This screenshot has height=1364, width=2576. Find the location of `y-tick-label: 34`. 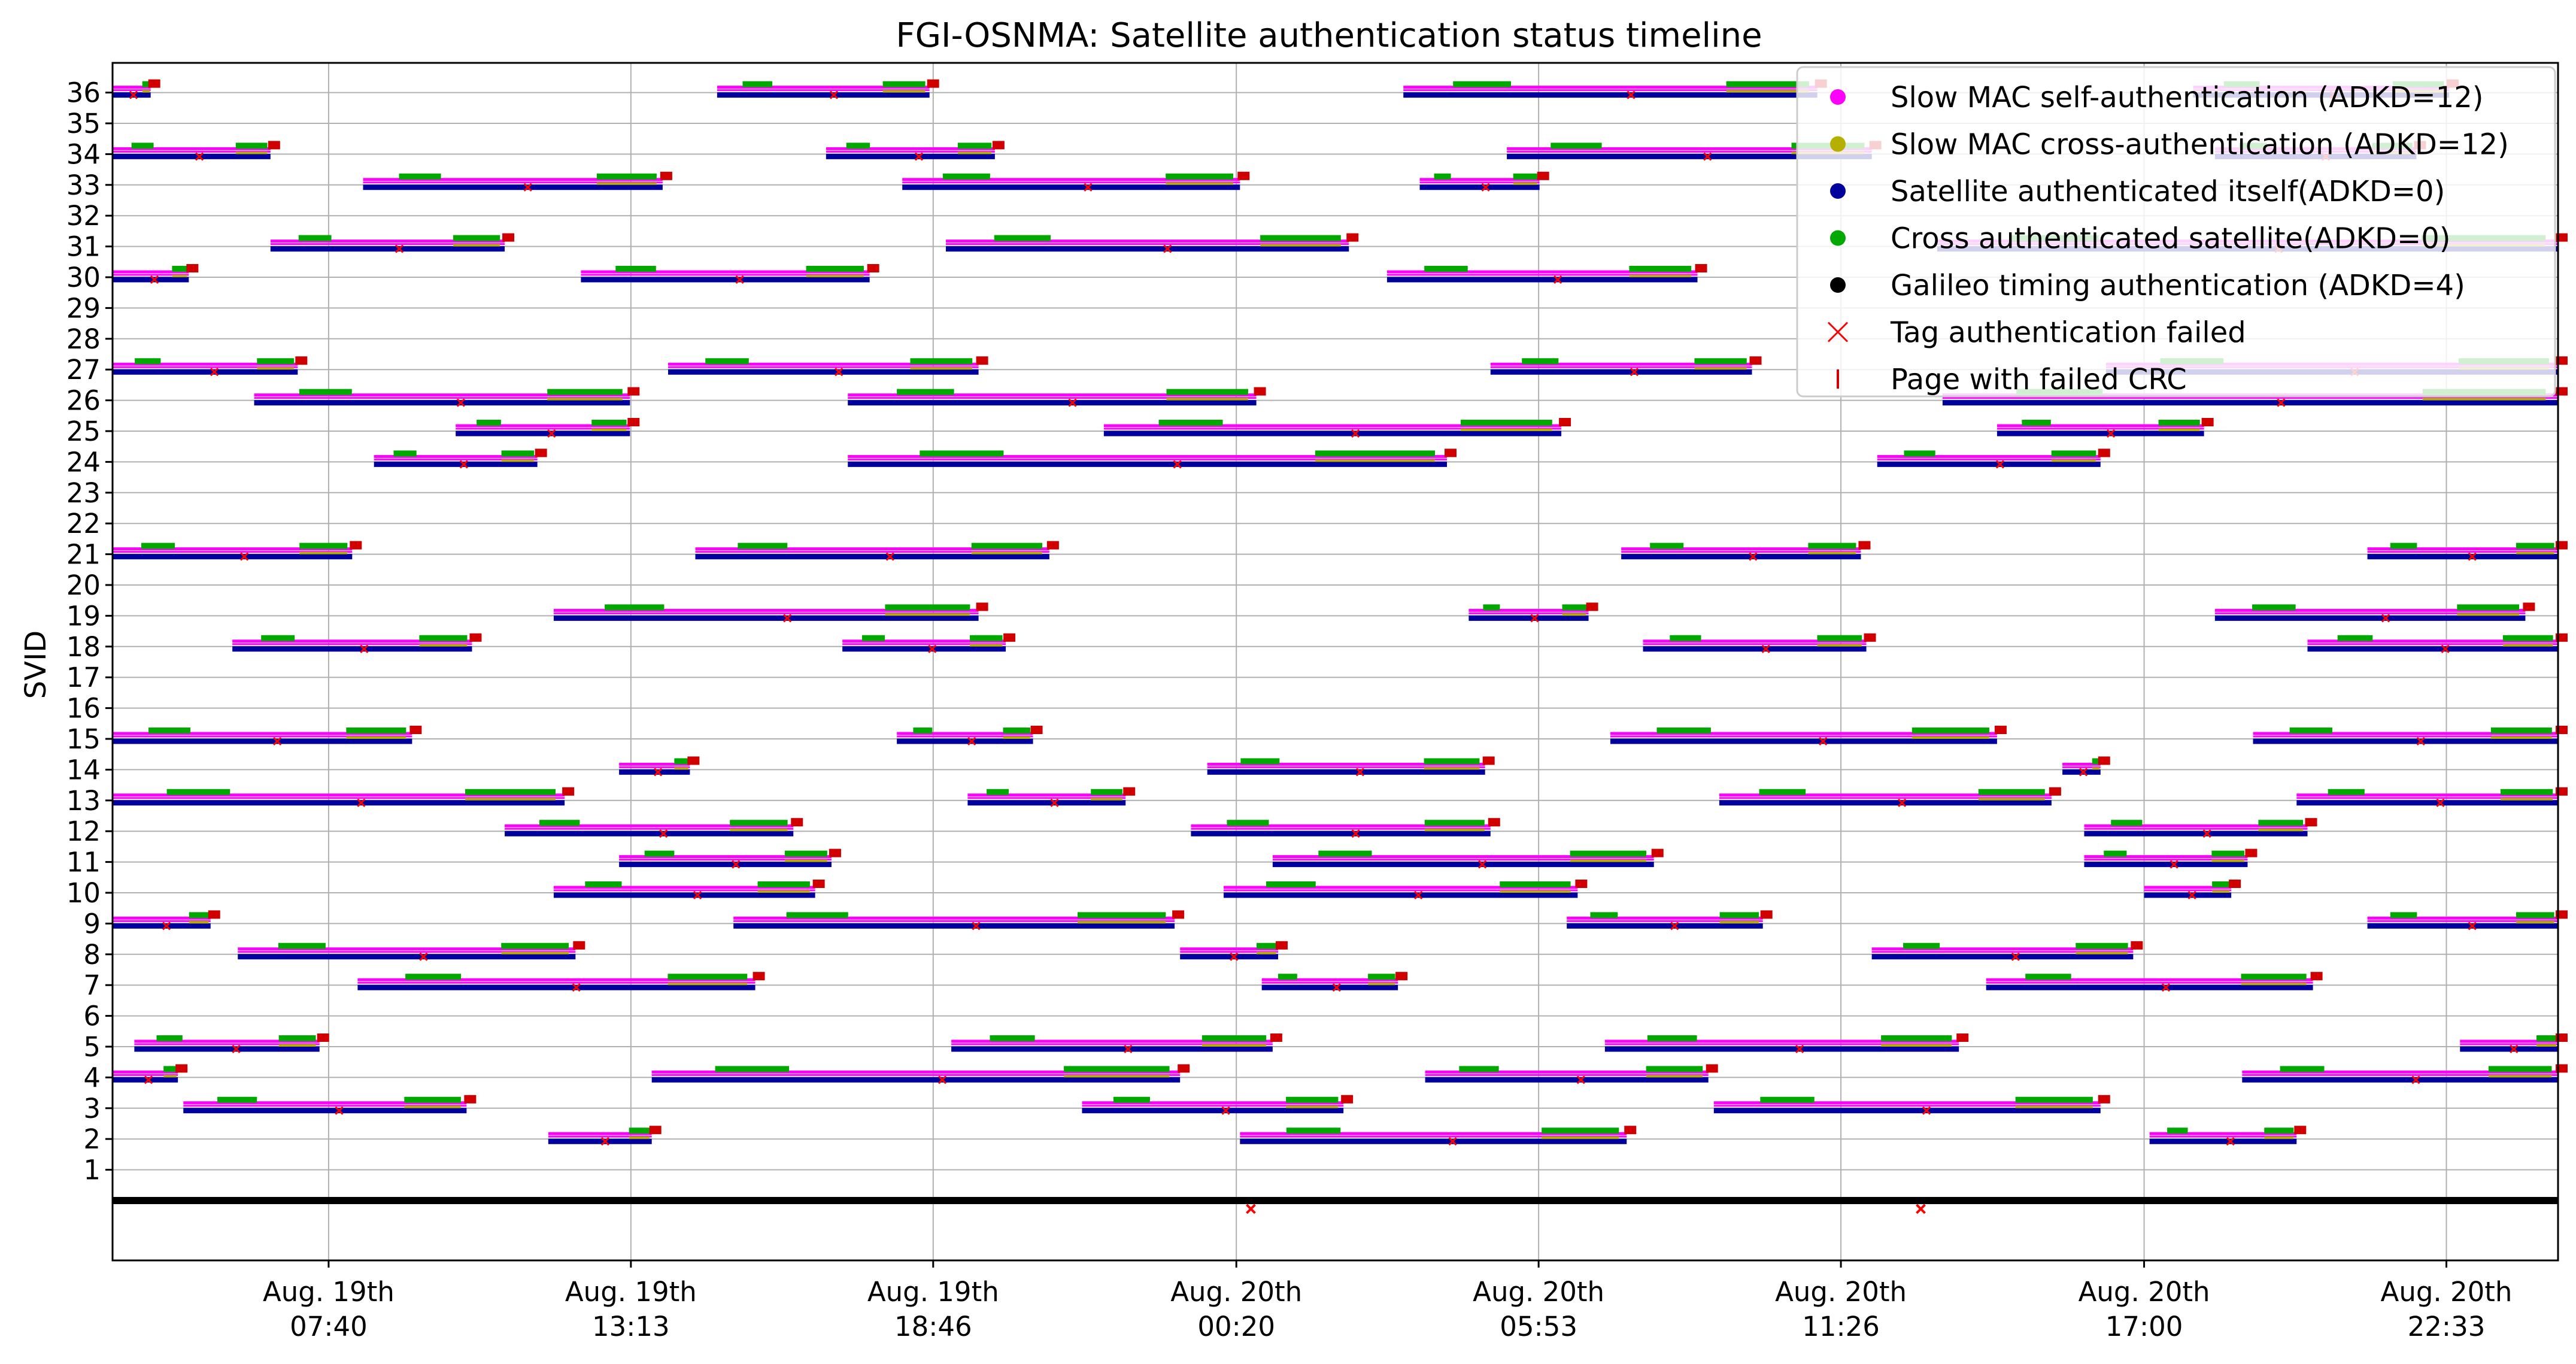

y-tick-label: 34 is located at coordinates (83, 154).